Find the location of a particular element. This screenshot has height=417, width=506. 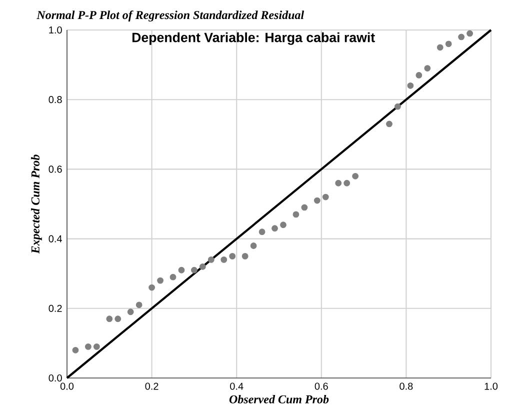

x-tick-label: 0.6 is located at coordinates (321, 386).